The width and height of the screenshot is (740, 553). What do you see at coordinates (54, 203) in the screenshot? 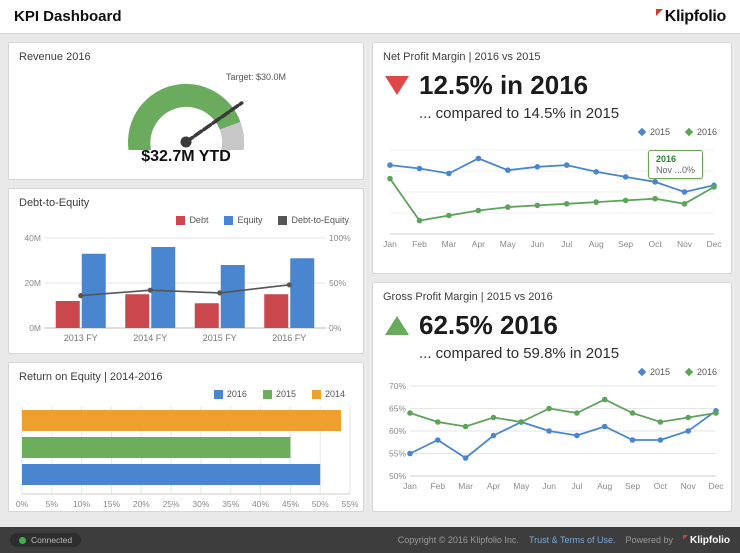
I see `debt-to-equity-panel-title: Debt-to-Equity` at bounding box center [54, 203].